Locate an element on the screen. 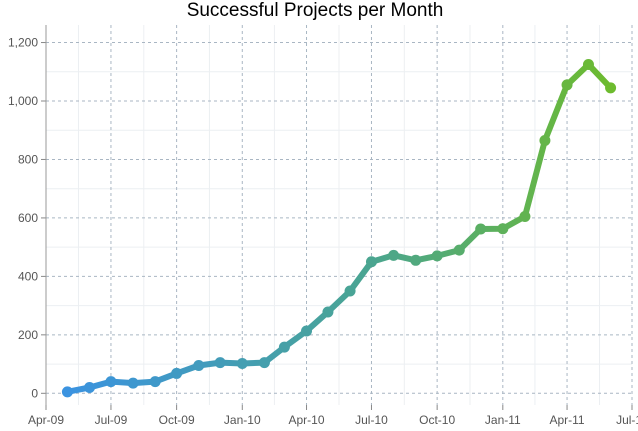 This screenshot has width=638, height=431. x-tick-label: Oct-09 is located at coordinates (177, 420).